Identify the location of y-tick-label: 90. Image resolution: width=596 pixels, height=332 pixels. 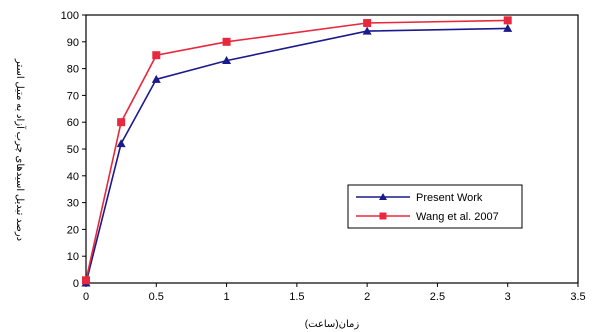
(73, 43).